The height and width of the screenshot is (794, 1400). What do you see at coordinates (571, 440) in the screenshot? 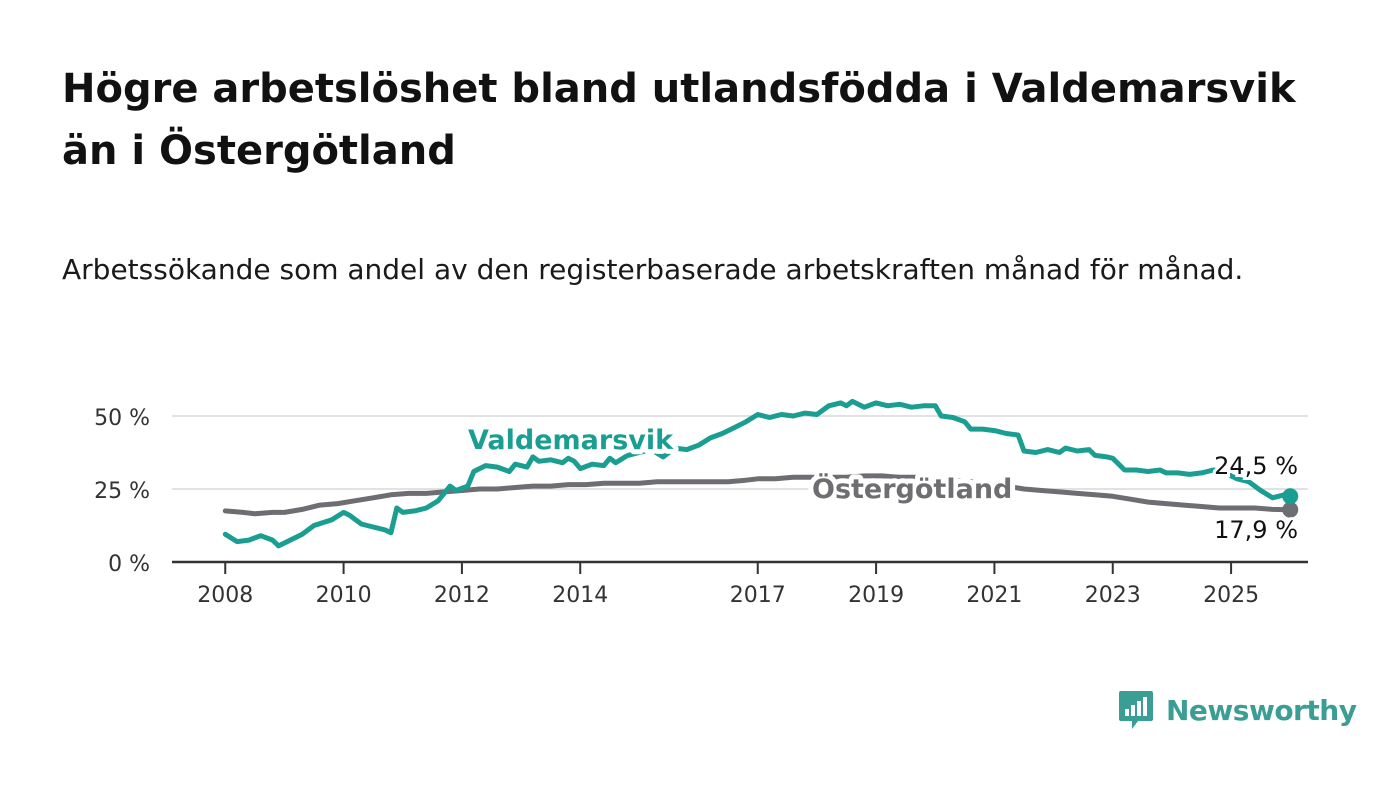
I see `series-label-valdemarsvik: Valdemarsvik` at bounding box center [571, 440].